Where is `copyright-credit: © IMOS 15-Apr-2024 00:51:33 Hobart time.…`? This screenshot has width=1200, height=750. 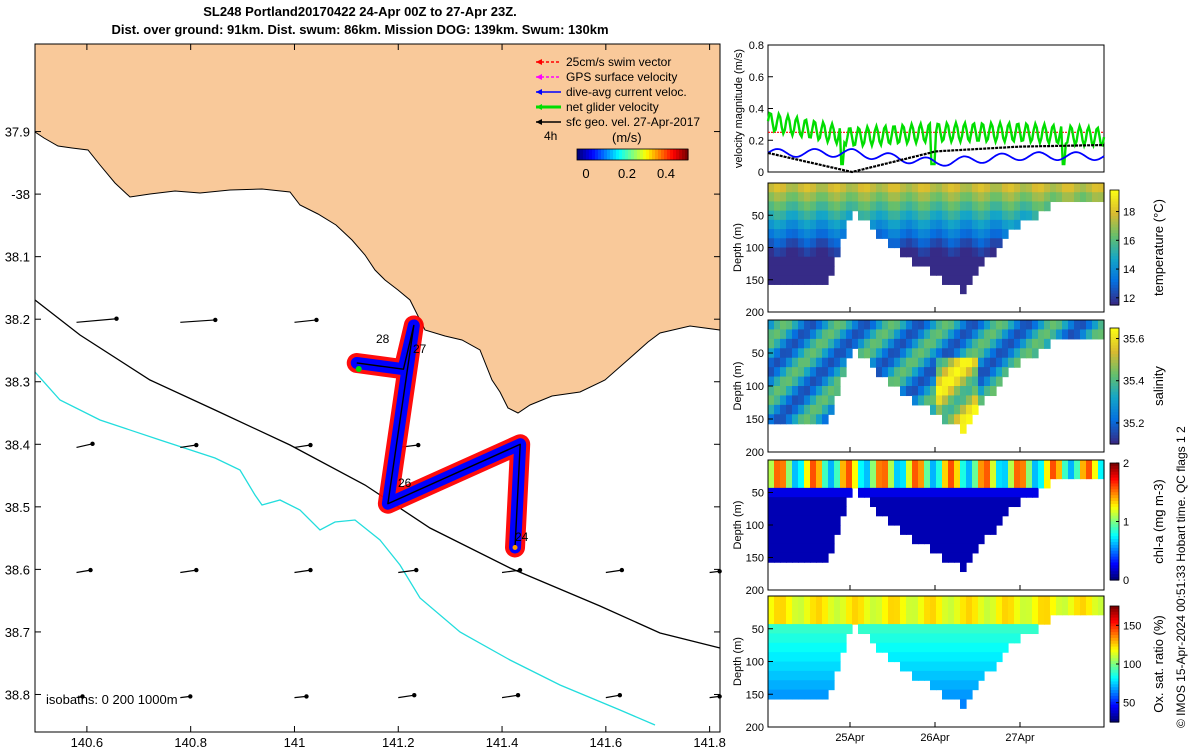 copyright-credit: © IMOS 15-Apr-2024 00:51:33 Hobart time.… is located at coordinates (1181, 577).